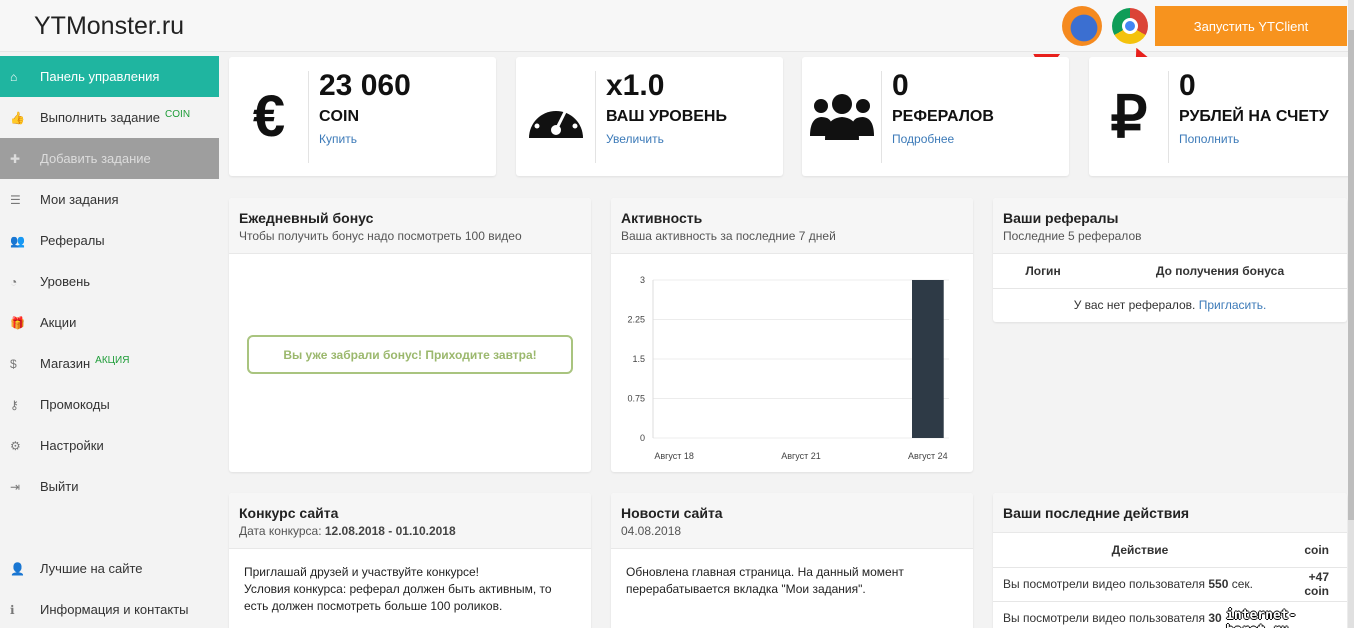 The image size is (1354, 628). Describe the element at coordinates (72, 445) in the screenshot. I see `sidebar-item-label: Настройки` at that location.